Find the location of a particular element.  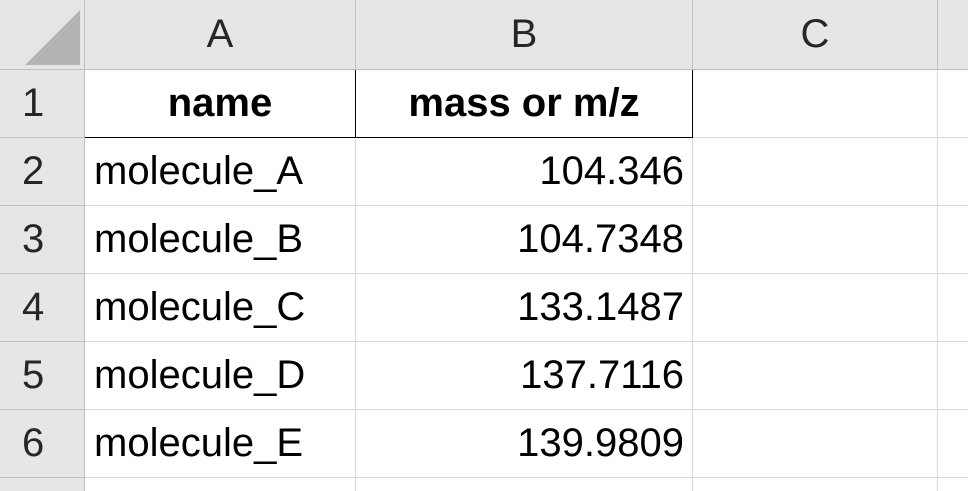

cell-d6 is located at coordinates (953, 444).